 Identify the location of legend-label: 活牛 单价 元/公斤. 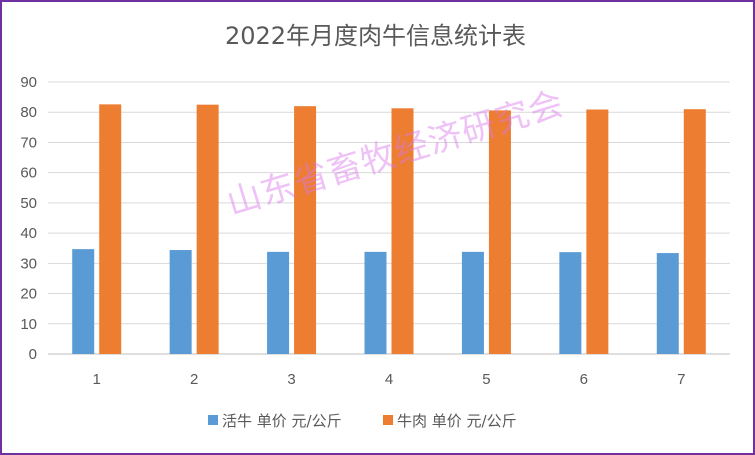
(282, 421).